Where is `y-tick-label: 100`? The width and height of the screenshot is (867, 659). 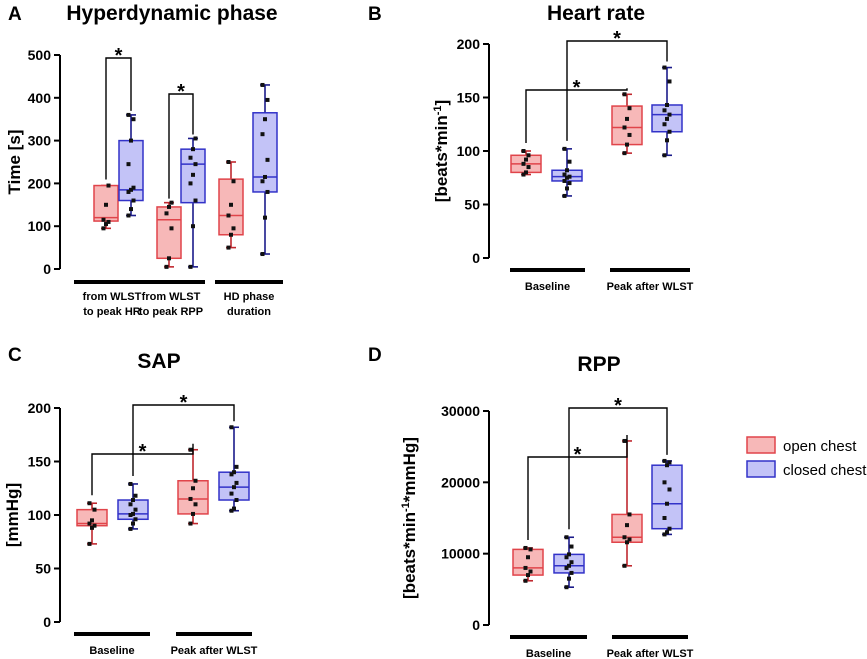
y-tick-label: 100 is located at coordinates (469, 151).